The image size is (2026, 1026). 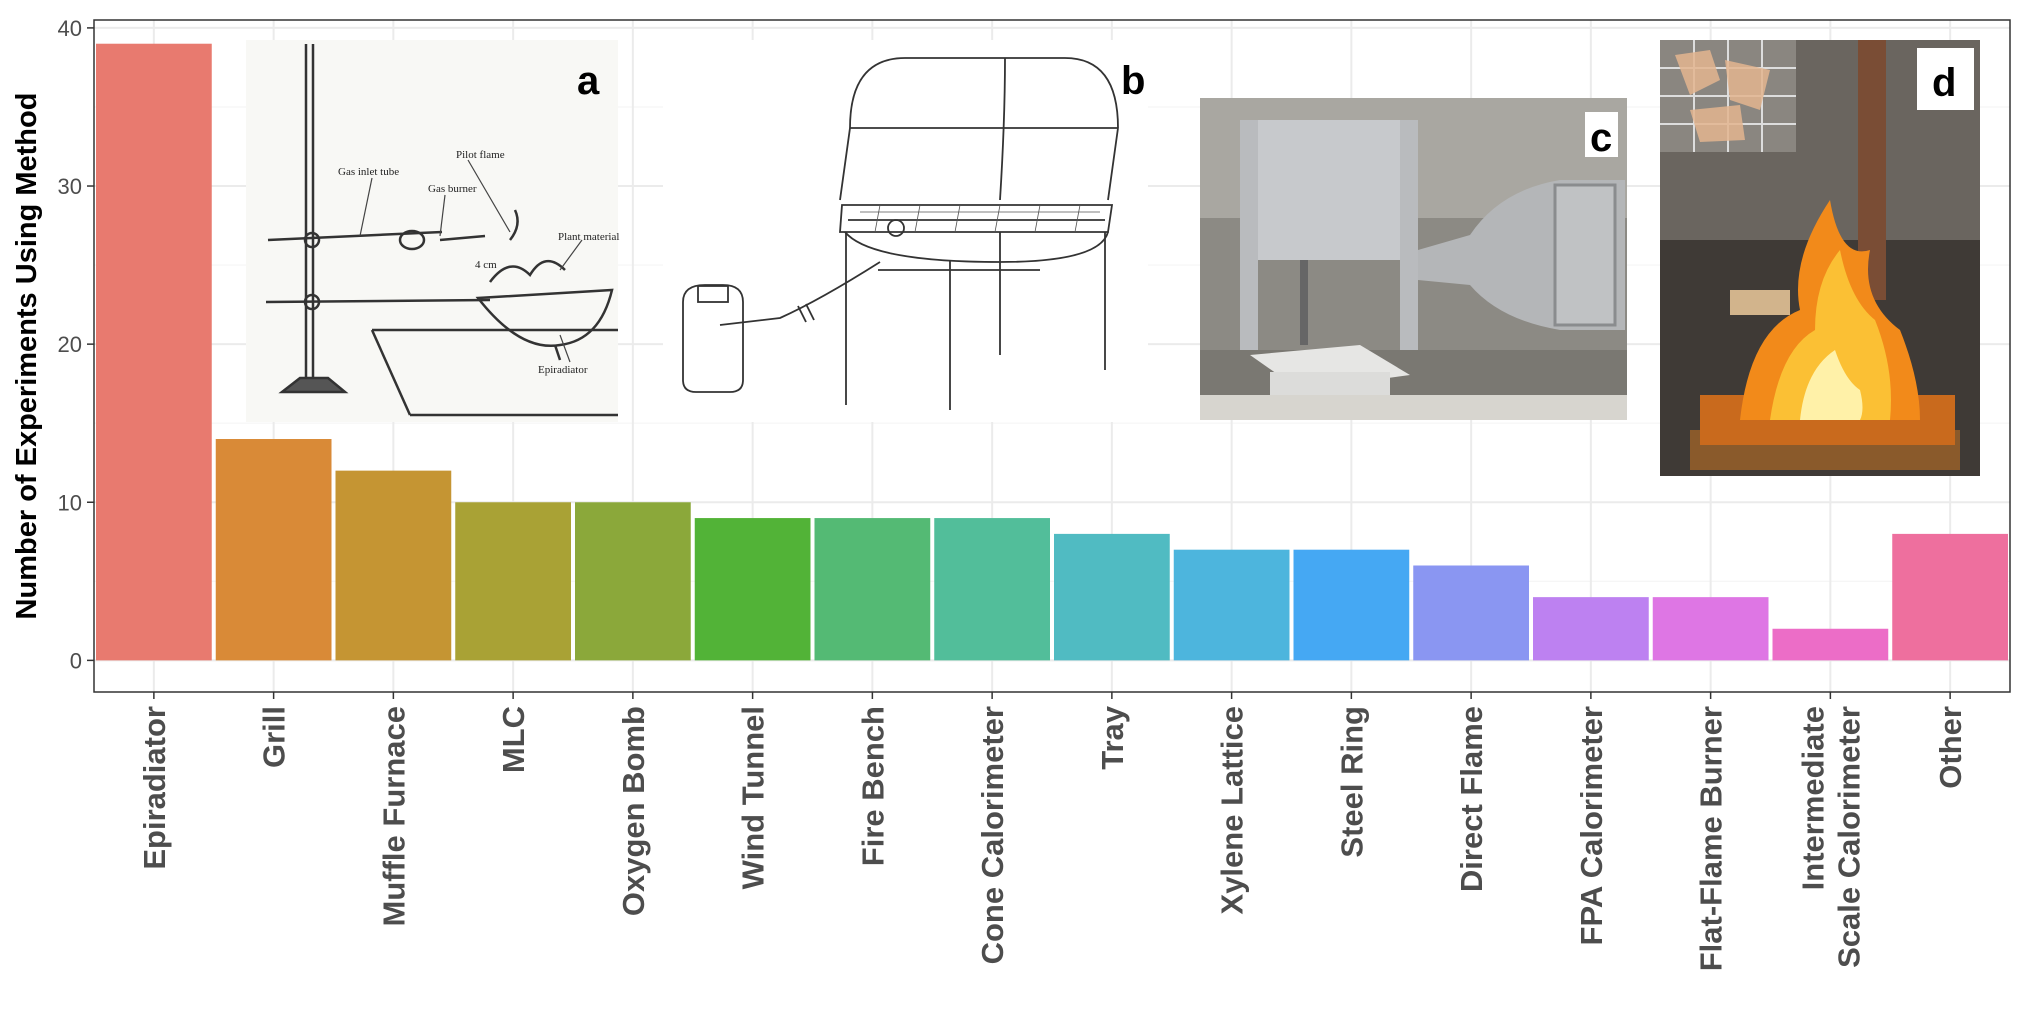 What do you see at coordinates (274, 737) in the screenshot?
I see `x-tick-label: Grill` at bounding box center [274, 737].